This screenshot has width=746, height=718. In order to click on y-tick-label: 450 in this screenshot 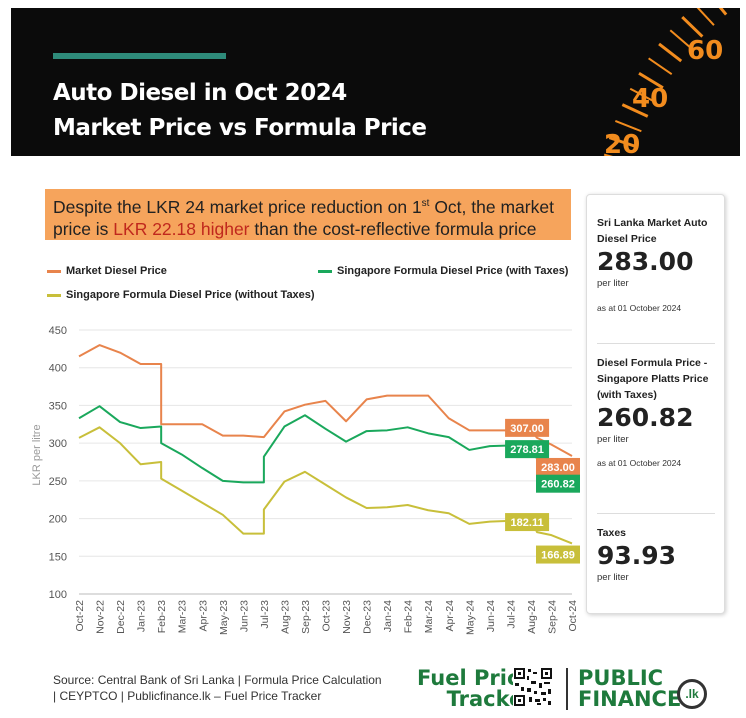, I will do `click(58, 331)`.